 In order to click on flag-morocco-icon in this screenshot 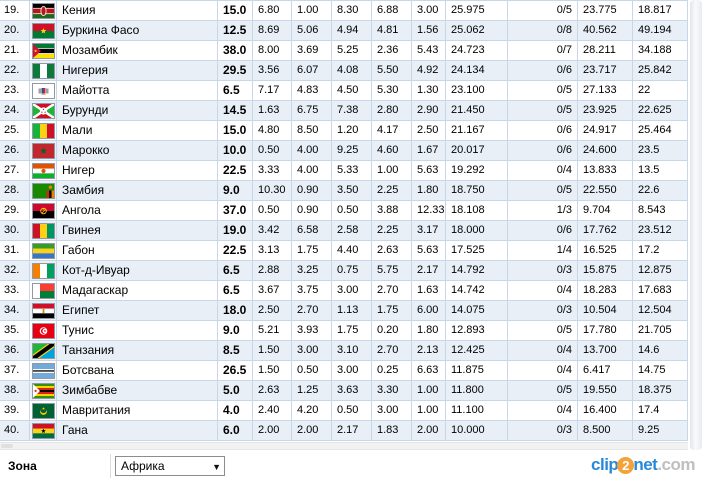, I will do `click(43, 150)`.